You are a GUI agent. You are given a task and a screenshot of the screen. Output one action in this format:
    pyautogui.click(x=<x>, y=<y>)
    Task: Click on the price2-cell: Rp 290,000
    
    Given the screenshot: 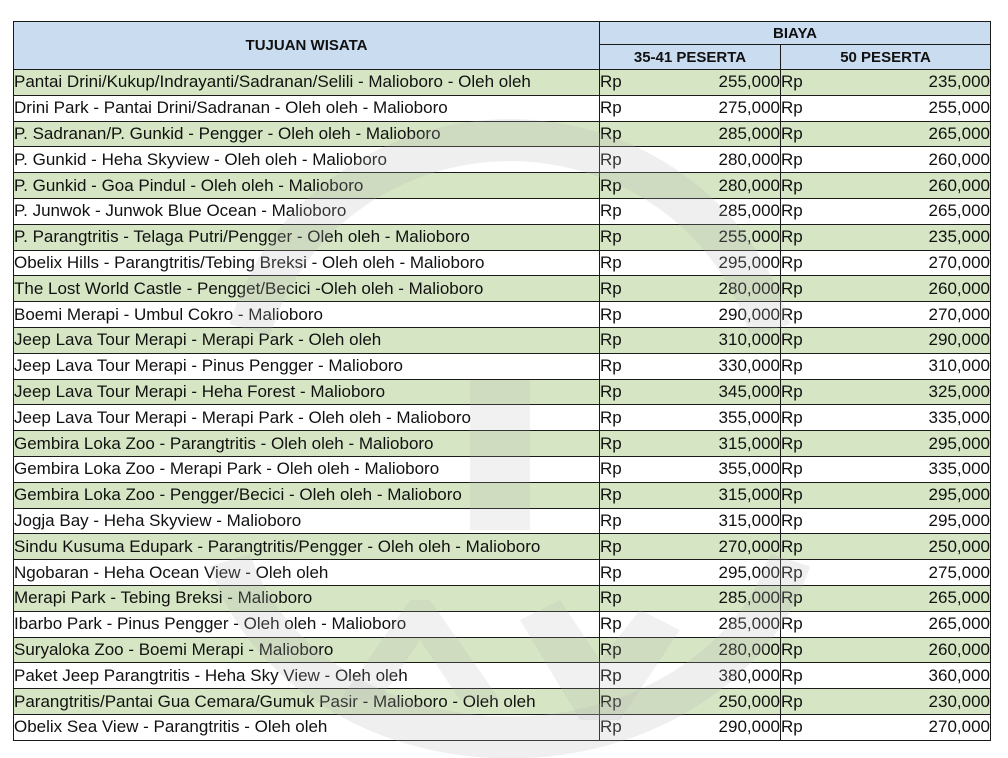 What is the action you would take?
    pyautogui.click(x=885, y=340)
    